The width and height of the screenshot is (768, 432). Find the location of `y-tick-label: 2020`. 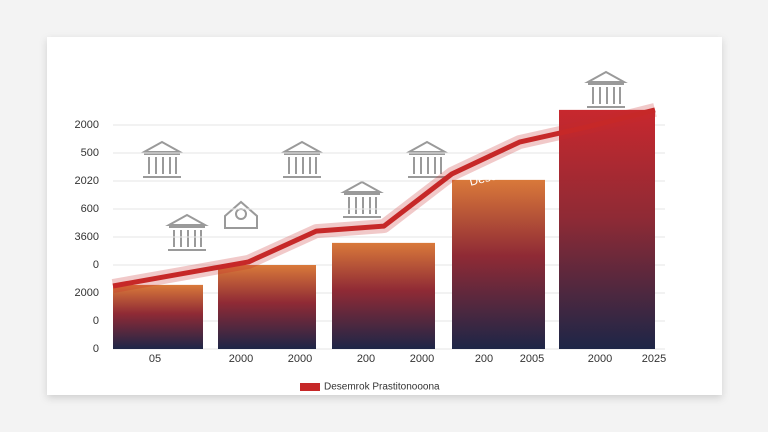

y-tick-label: 2020 is located at coordinates (87, 181).